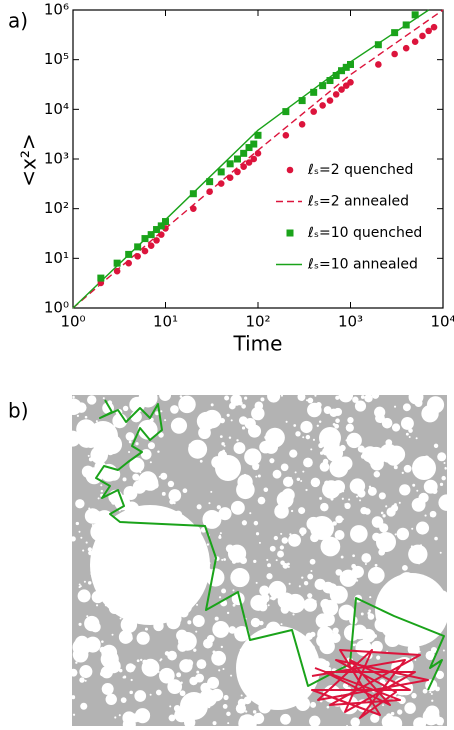 This screenshot has height=730, width=454. I want to click on legend-label: ℓₛ=10 quenched, so click(364, 233).